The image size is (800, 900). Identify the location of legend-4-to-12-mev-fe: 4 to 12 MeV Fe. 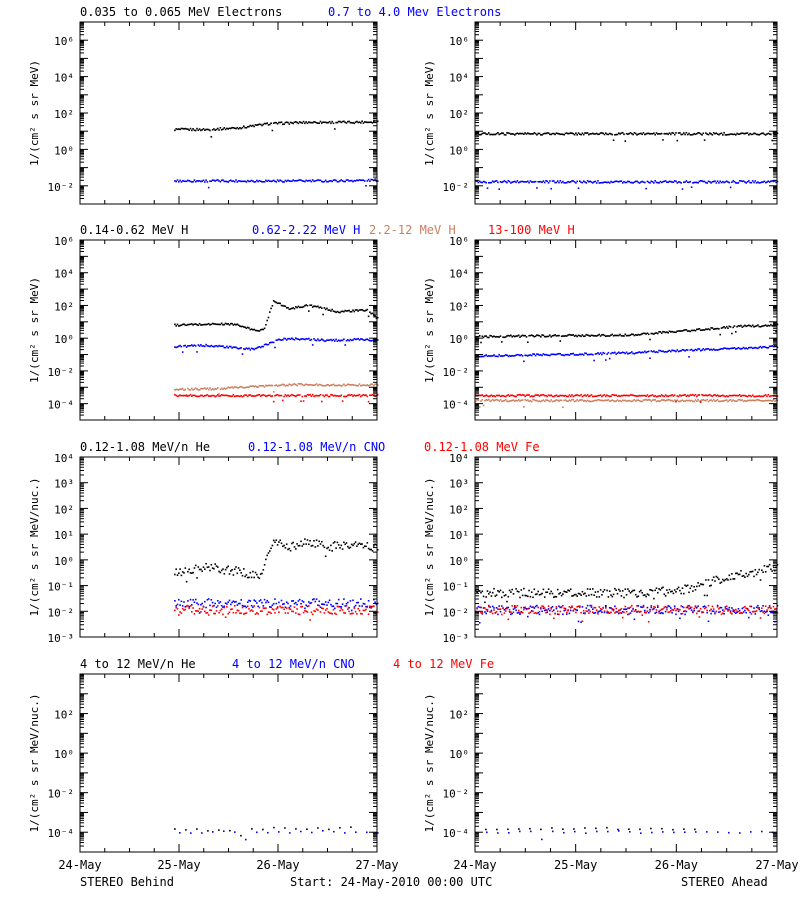
(443, 664).